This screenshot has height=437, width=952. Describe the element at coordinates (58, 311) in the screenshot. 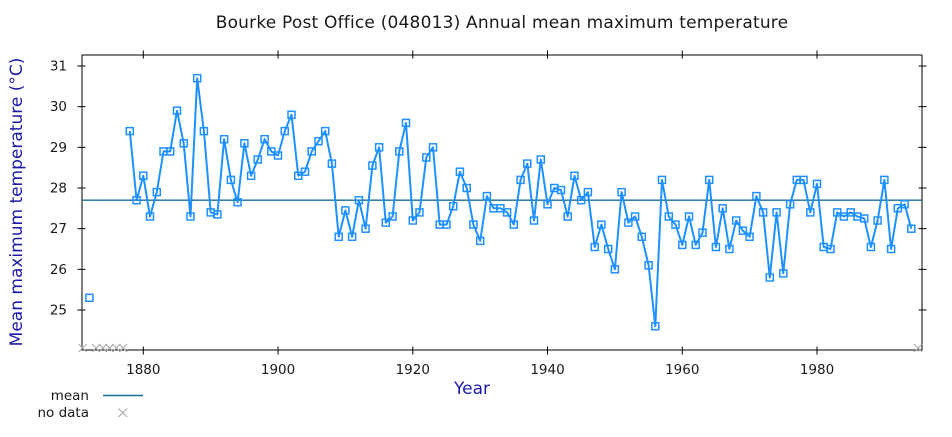

I see `y-tick-label: 25` at that location.